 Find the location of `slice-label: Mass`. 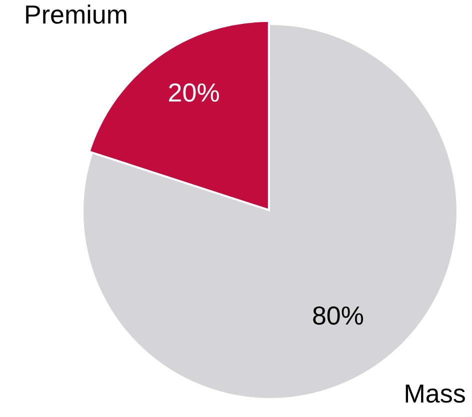

slice-label: Mass is located at coordinates (435, 393).